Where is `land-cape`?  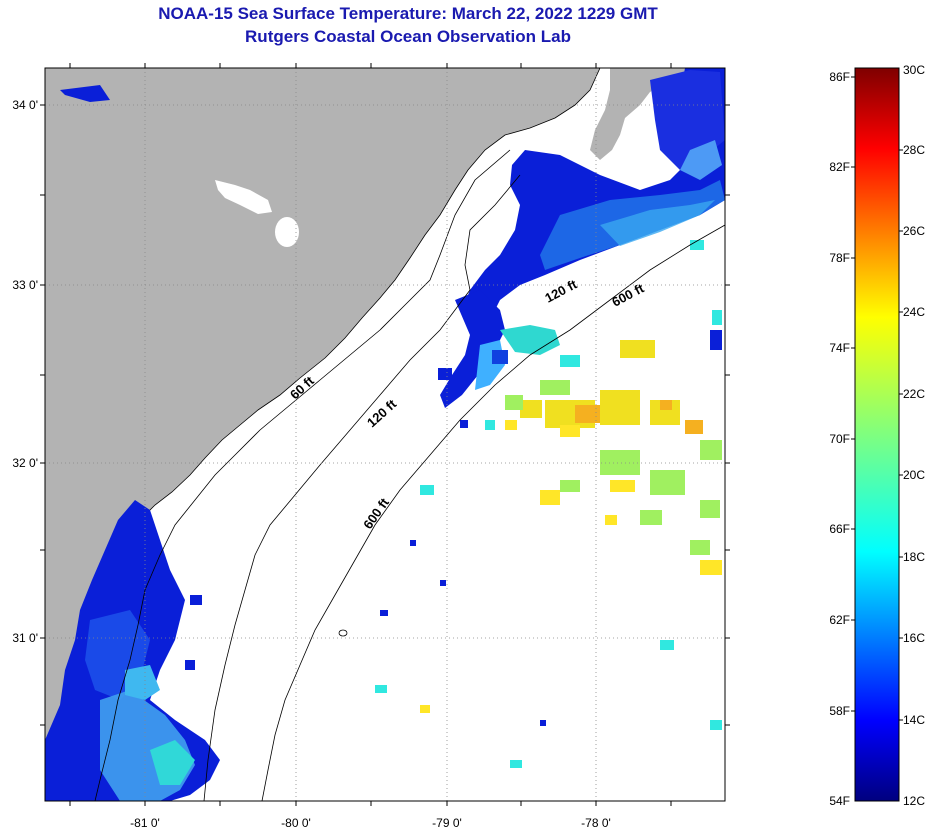 land-cape is located at coordinates (640, 114).